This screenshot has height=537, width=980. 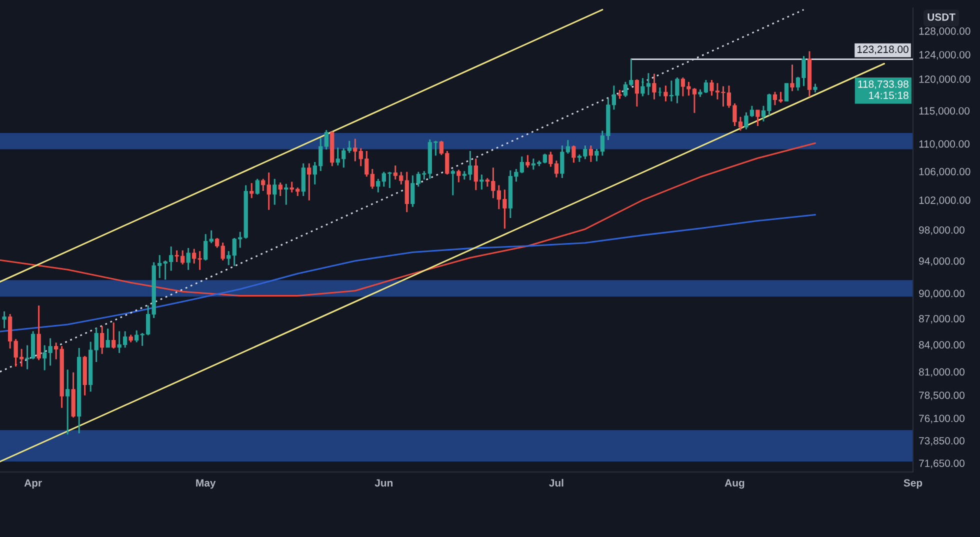 What do you see at coordinates (944, 111) in the screenshot?
I see `y-tick-label: 115,000.00` at bounding box center [944, 111].